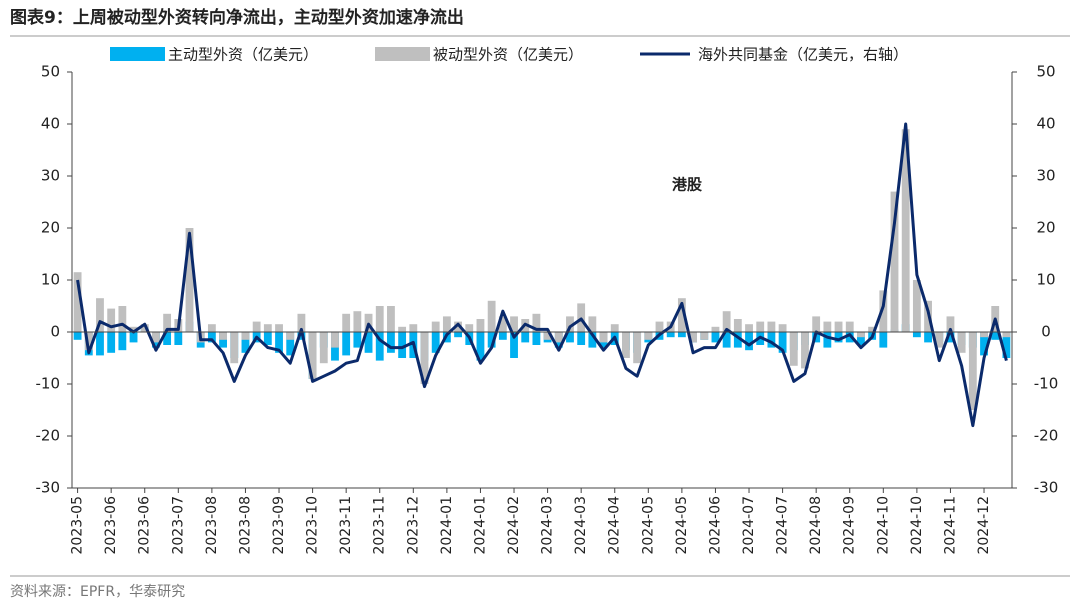  What do you see at coordinates (313, 525) in the screenshot?
I see `x-tick-label: 2023-10` at bounding box center [313, 525].